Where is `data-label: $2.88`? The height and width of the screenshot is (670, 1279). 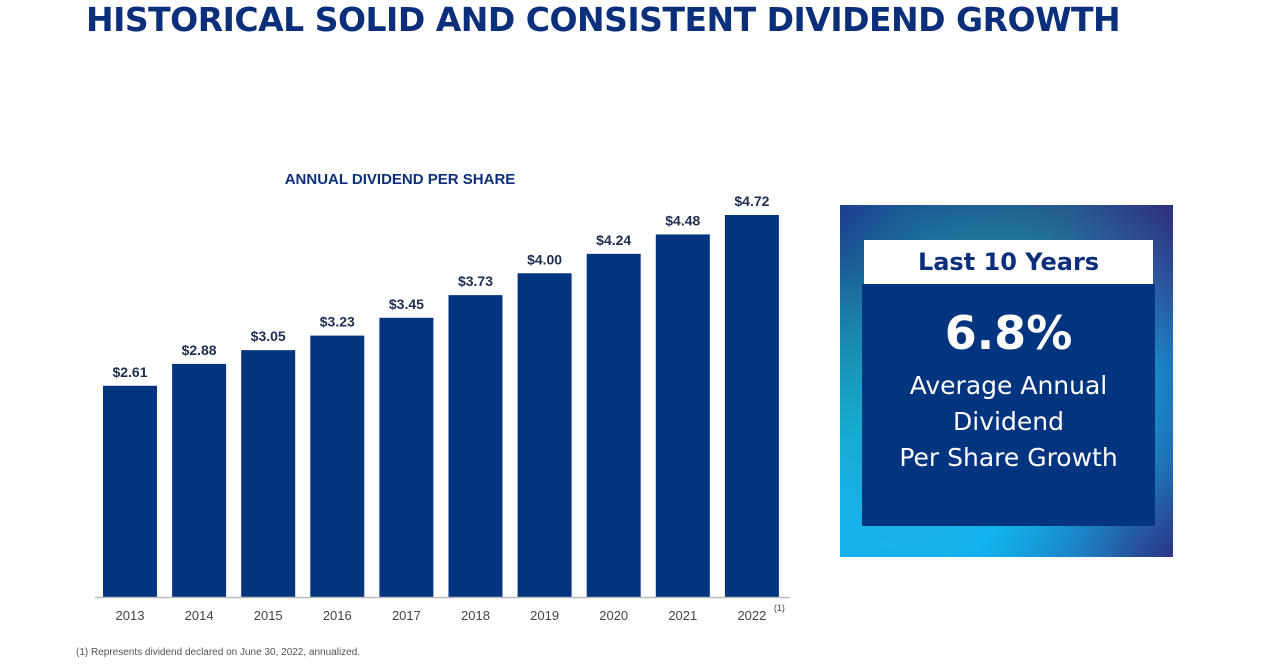 data-label: $2.88 is located at coordinates (199, 350).